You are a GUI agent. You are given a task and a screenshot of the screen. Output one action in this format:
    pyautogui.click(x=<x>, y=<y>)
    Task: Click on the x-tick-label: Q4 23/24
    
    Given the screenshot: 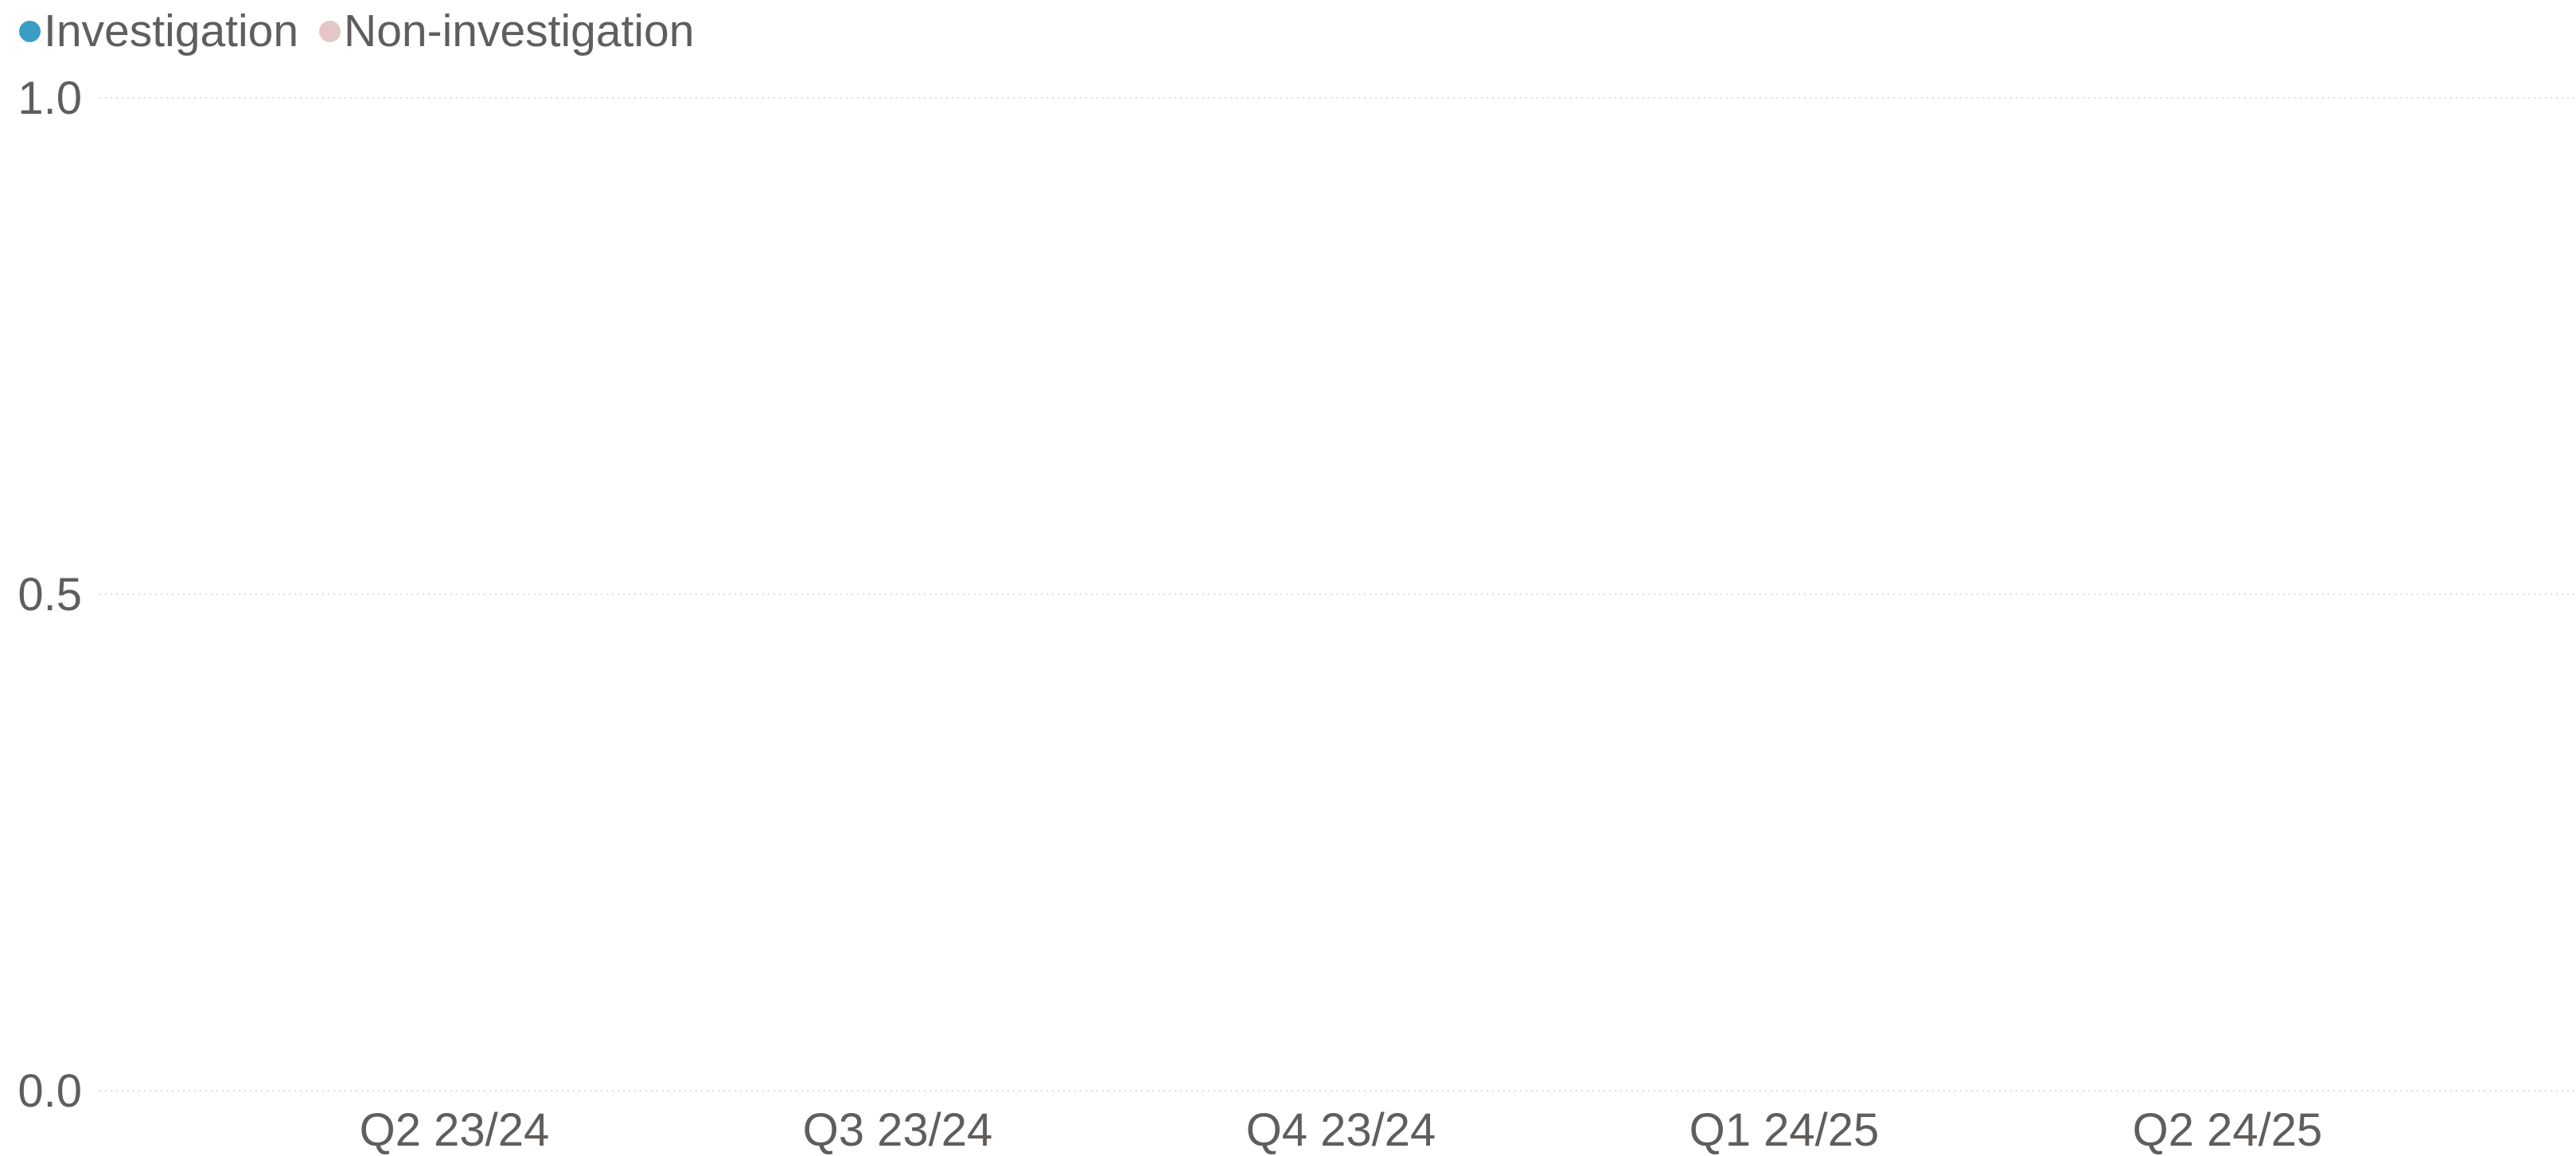 What is the action you would take?
    pyautogui.click(x=1341, y=1130)
    